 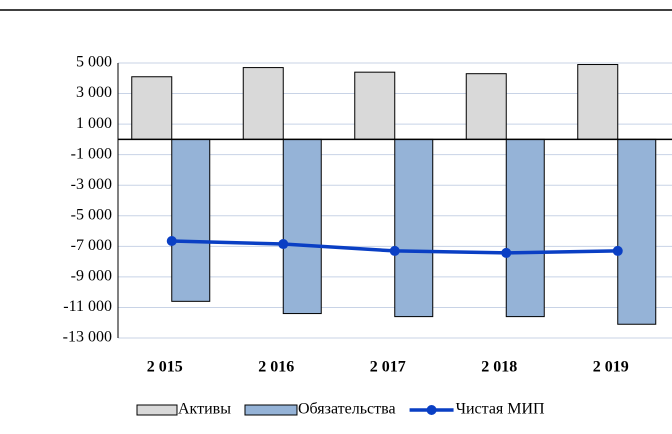 What do you see at coordinates (500, 409) in the screenshot?
I see `legend-label: Чистая МИП` at bounding box center [500, 409].